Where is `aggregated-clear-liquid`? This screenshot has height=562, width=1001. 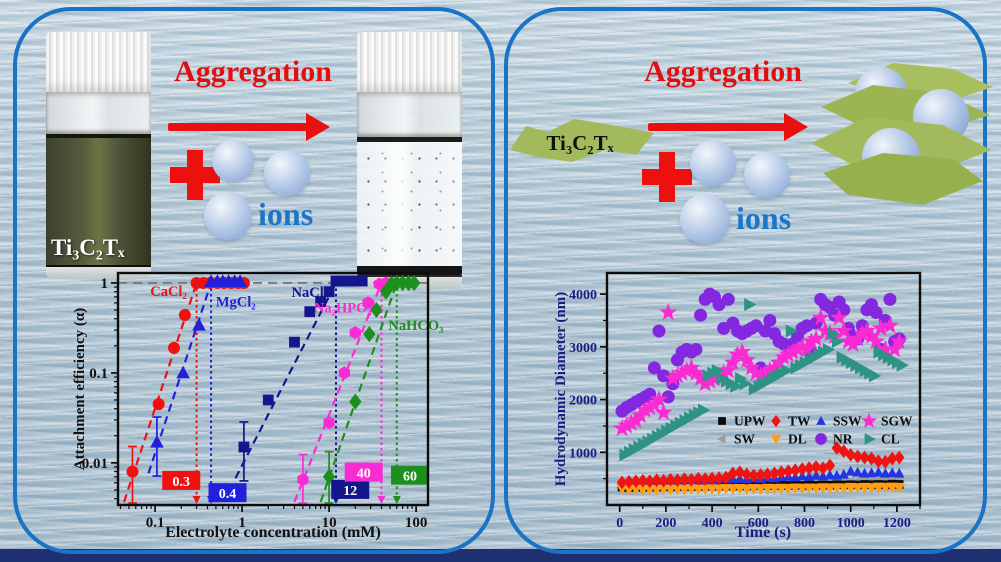 aggregated-clear-liquid is located at coordinates (409, 201).